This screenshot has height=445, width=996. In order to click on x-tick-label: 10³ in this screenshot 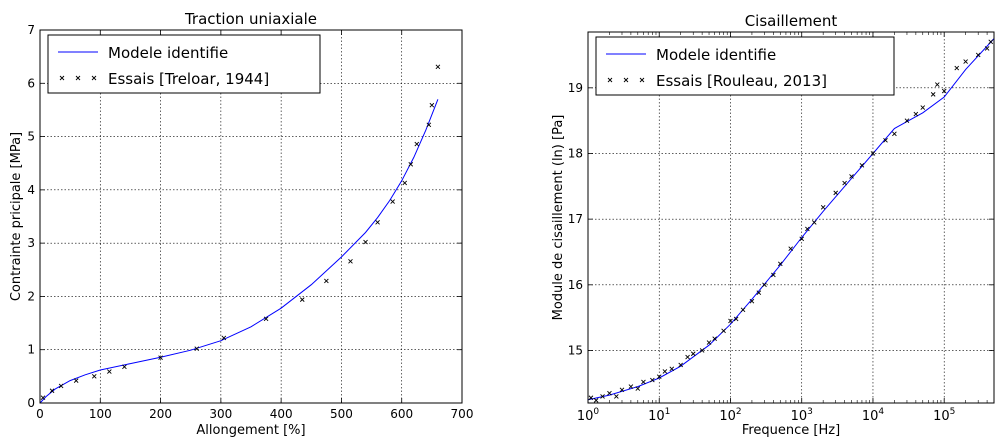, I will do `click(802, 415)`.